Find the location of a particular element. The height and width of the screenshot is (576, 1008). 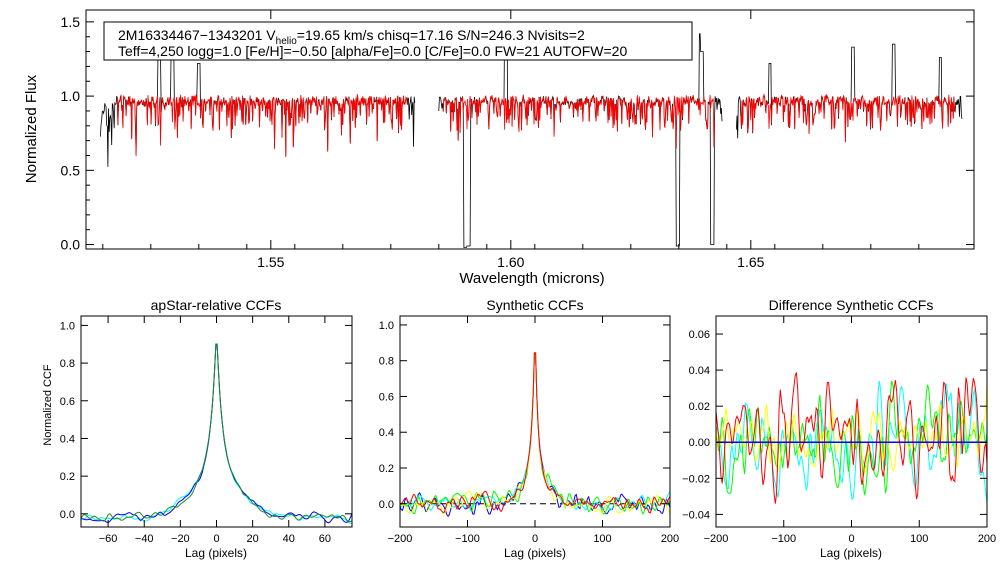

apstar-frame is located at coordinates (216, 421).